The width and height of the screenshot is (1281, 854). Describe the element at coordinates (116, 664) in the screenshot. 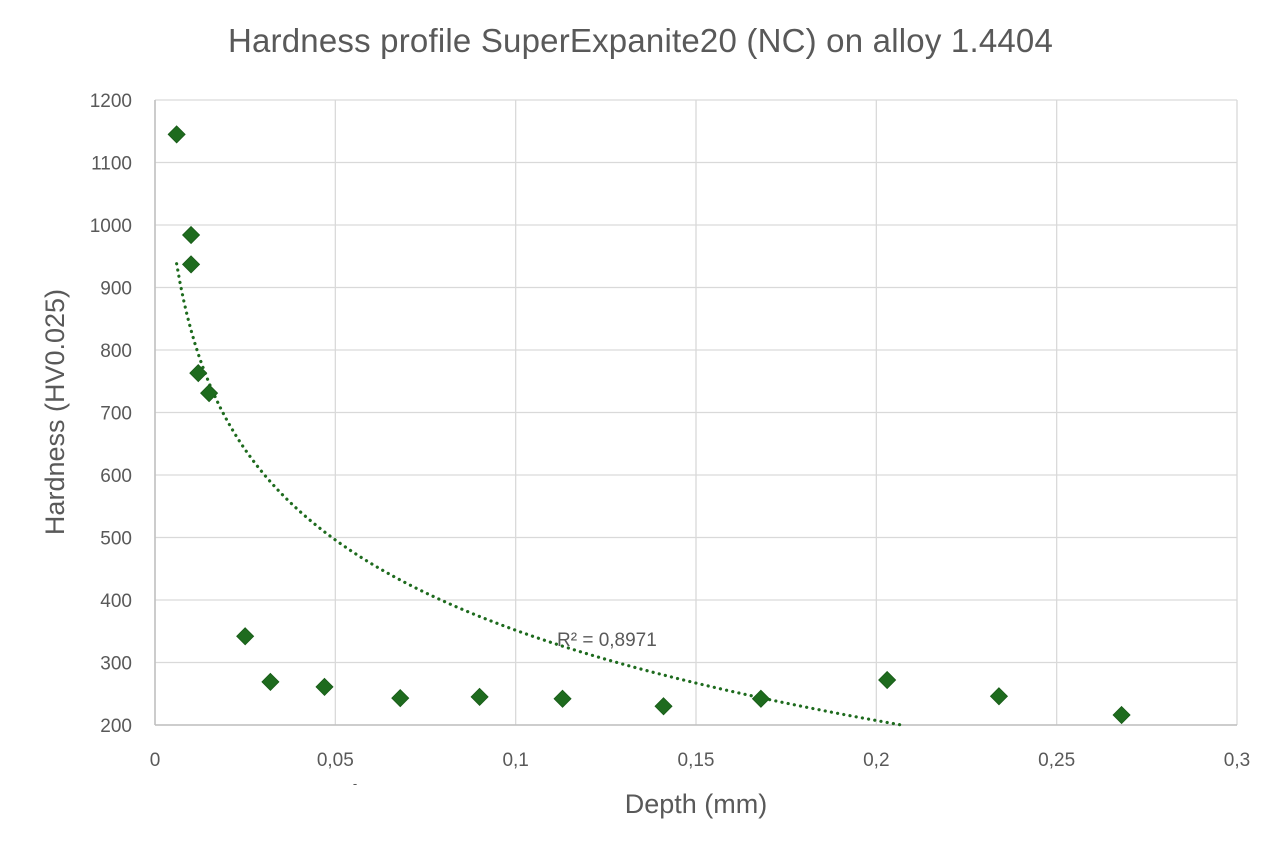

I see `y-tick-label: 300` at that location.